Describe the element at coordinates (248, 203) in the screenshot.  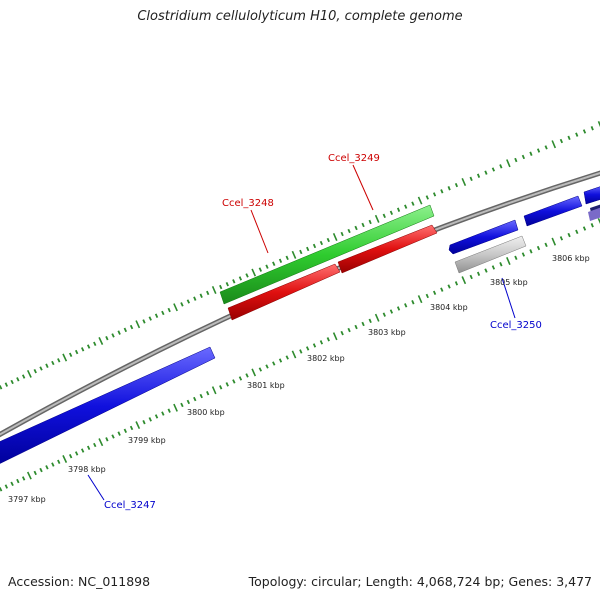
I see `gene-label-ccel-3248: Ccel_3248` at that location.